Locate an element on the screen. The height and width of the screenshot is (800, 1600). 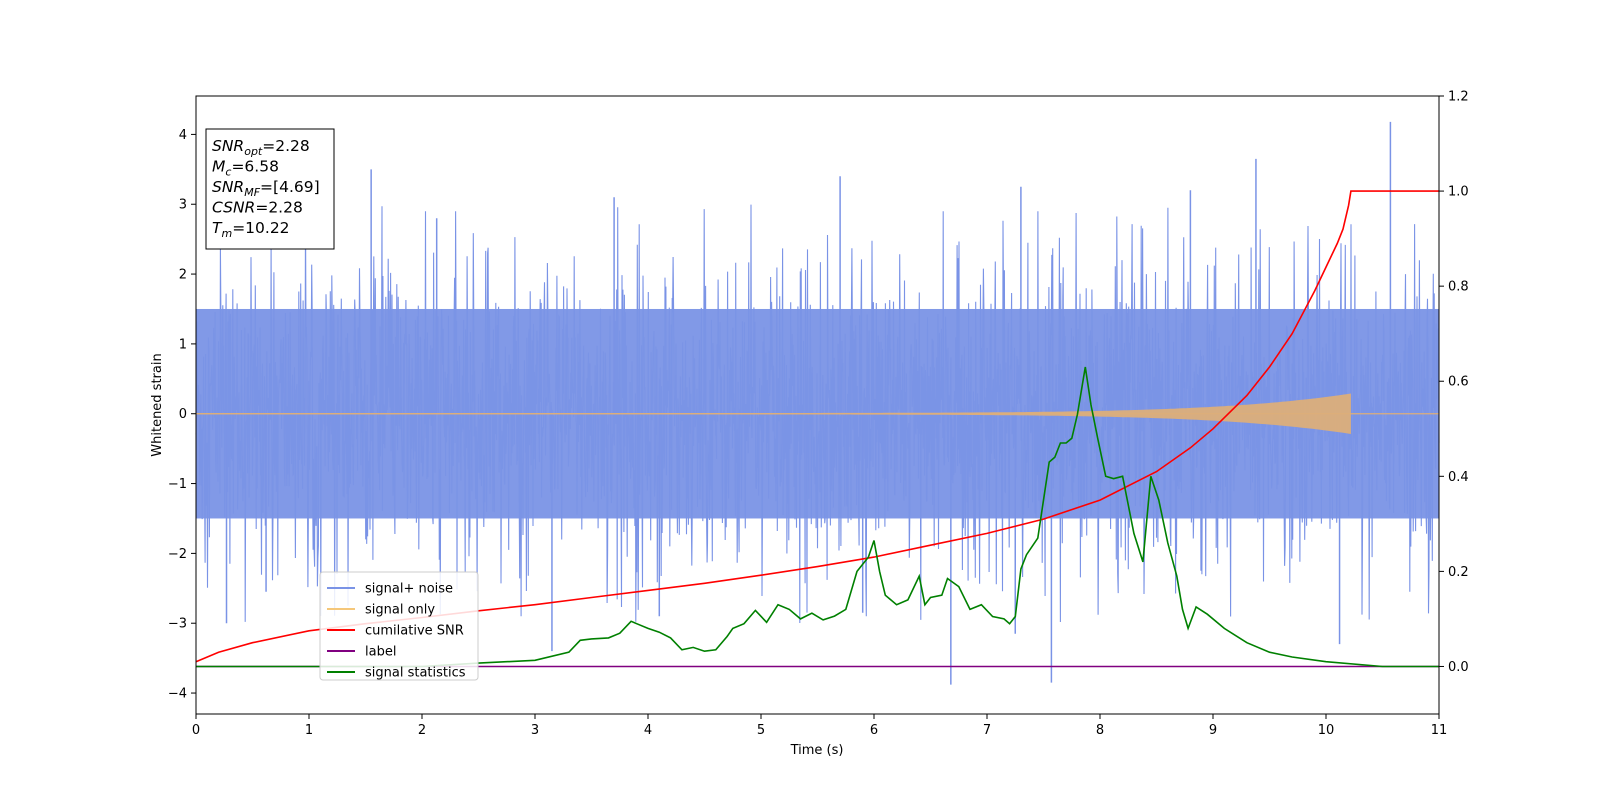
y-tick-label-right: 0.0 is located at coordinates (1458, 667).